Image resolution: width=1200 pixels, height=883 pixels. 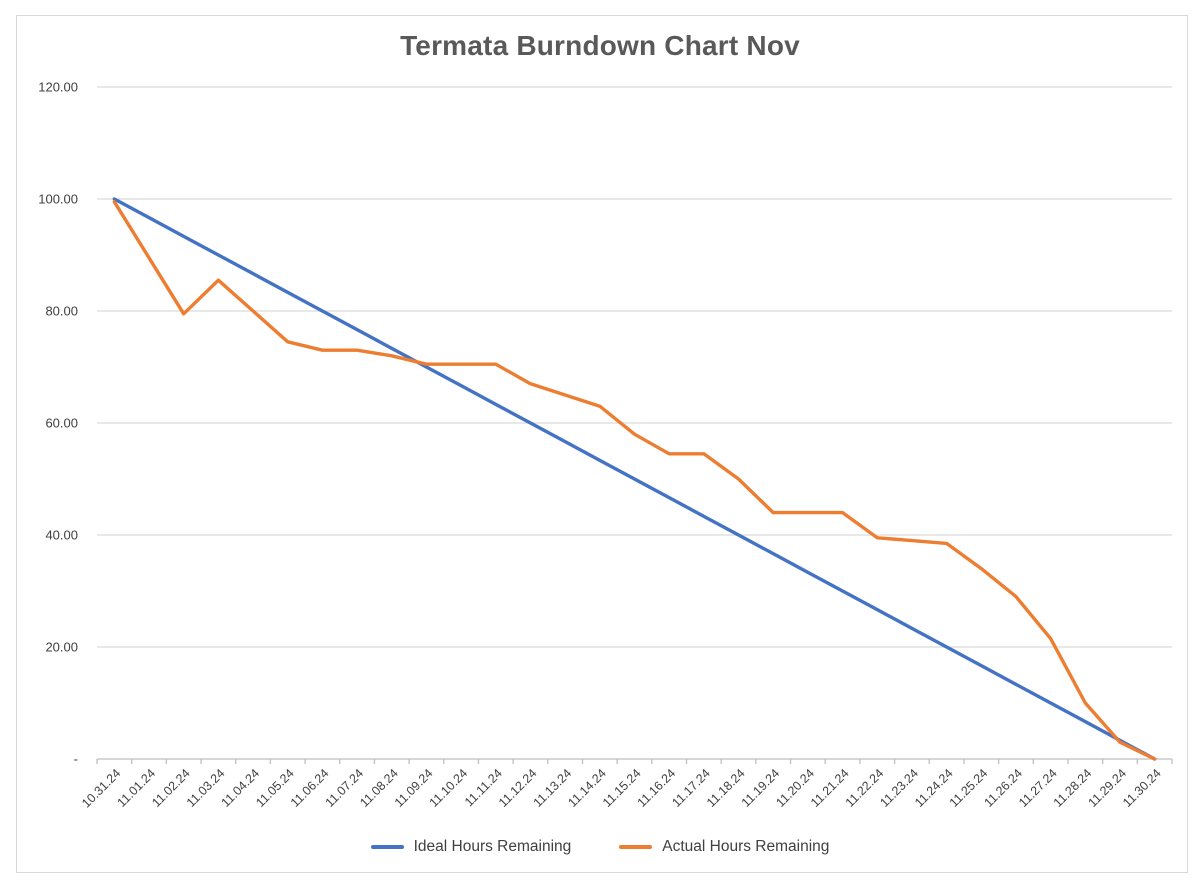 What do you see at coordinates (600, 45) in the screenshot?
I see `chart-title: Termata Burndown Chart Nov` at bounding box center [600, 45].